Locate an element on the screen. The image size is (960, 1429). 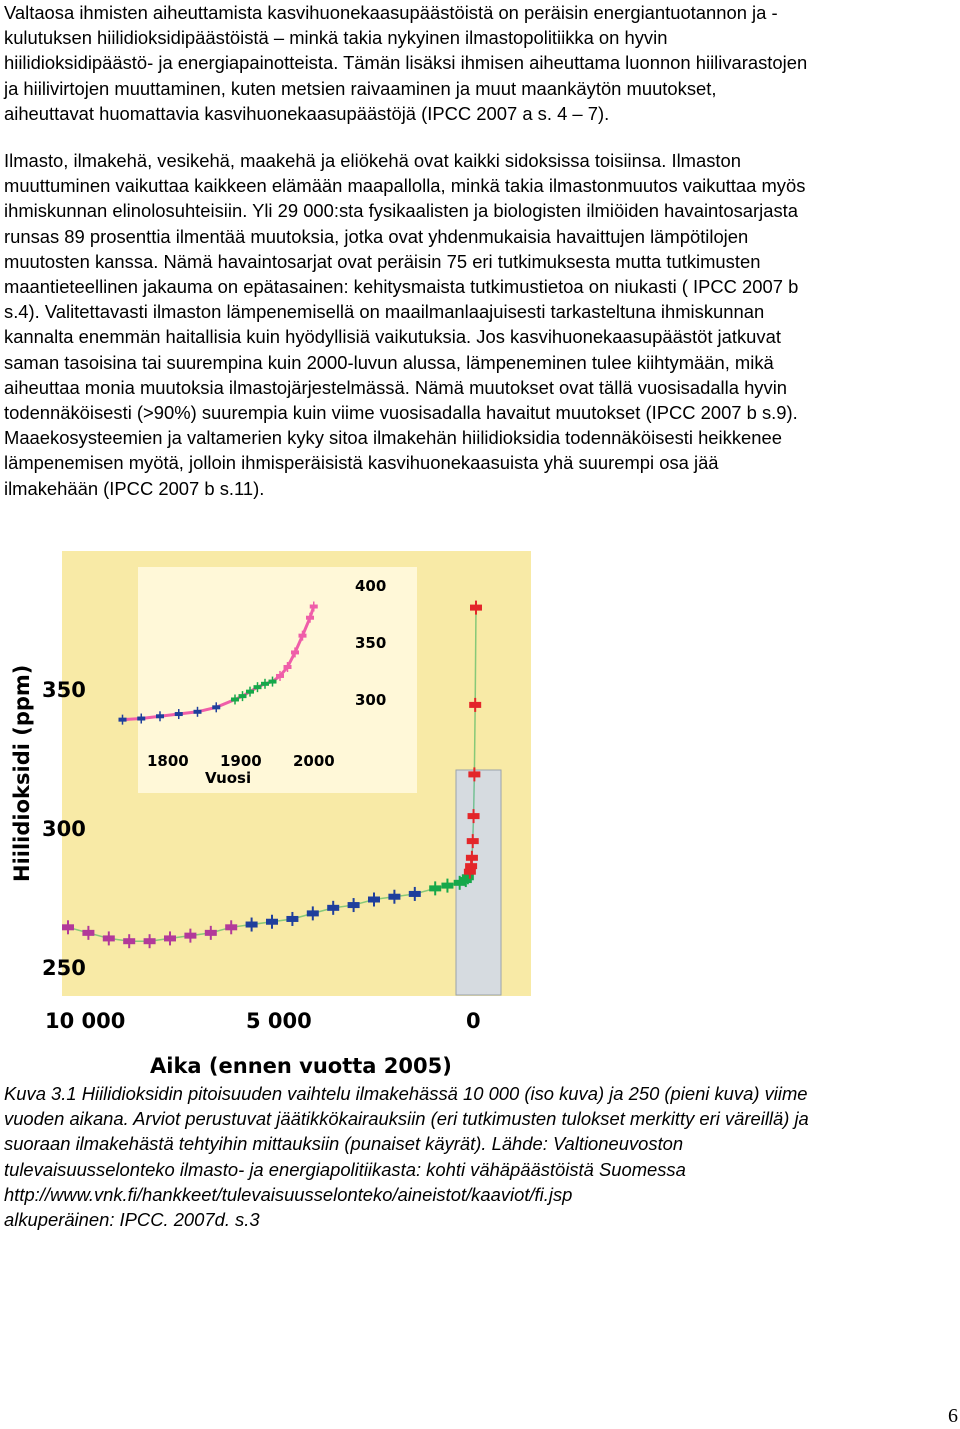
page-number: 6 is located at coordinates (953, 1416).